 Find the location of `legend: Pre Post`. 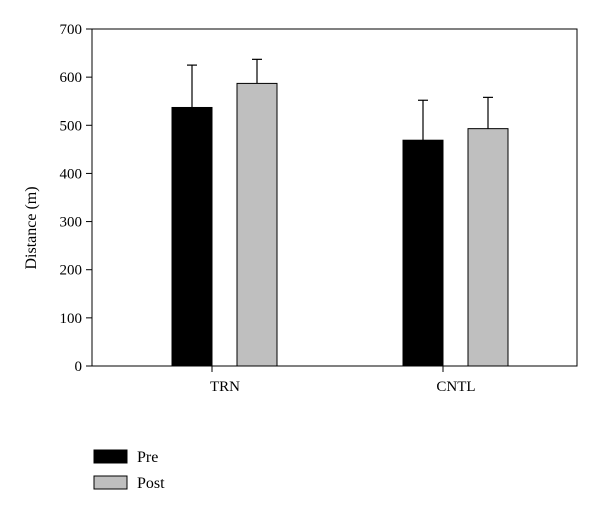

legend: Pre Post is located at coordinates (129, 470).